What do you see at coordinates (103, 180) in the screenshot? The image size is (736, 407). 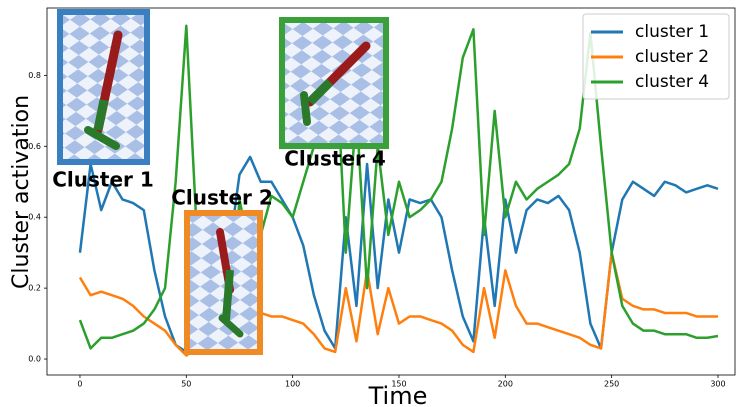 I see `annotation: Cluster 1` at bounding box center [103, 180].